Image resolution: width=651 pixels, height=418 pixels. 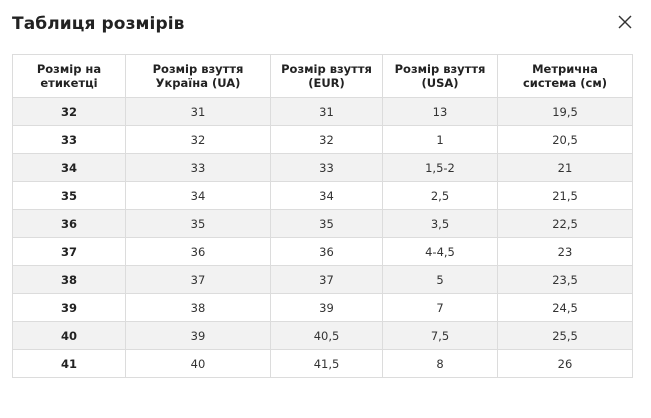 What do you see at coordinates (198, 111) in the screenshot?
I see `cell-ua-size: 31` at bounding box center [198, 111].